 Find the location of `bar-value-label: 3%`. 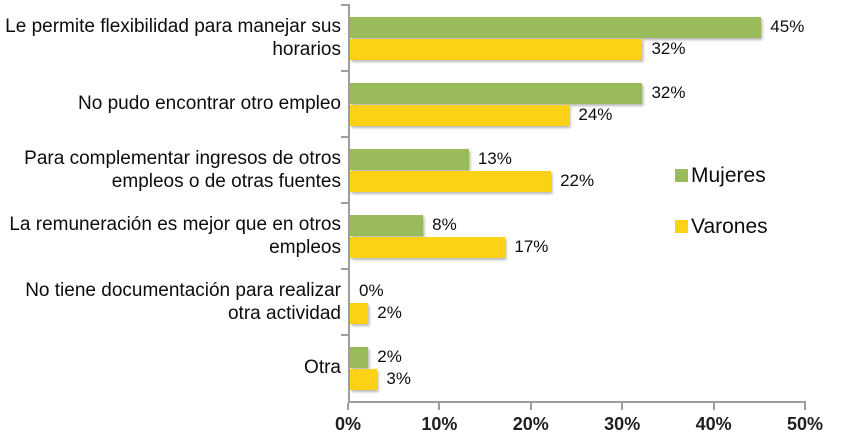

bar-value-label: 3% is located at coordinates (398, 378).